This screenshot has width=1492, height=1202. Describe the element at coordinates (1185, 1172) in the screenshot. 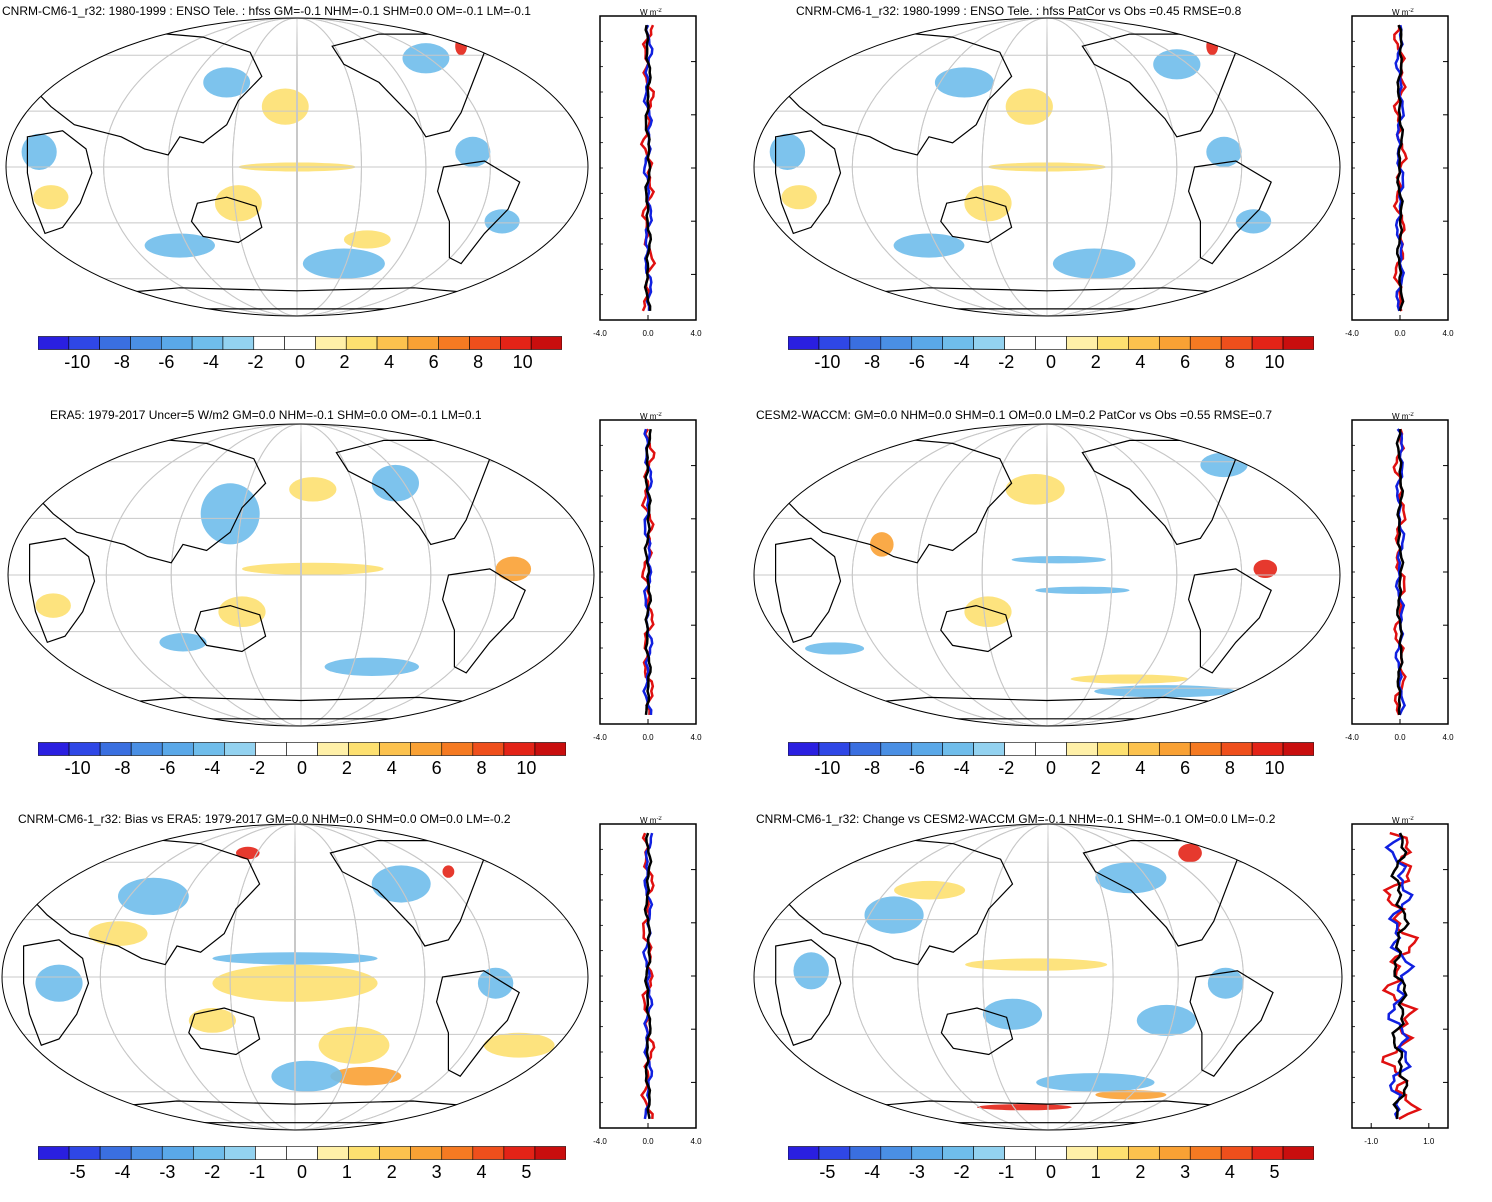

I see `colorbar-tick-label: 3` at that location.